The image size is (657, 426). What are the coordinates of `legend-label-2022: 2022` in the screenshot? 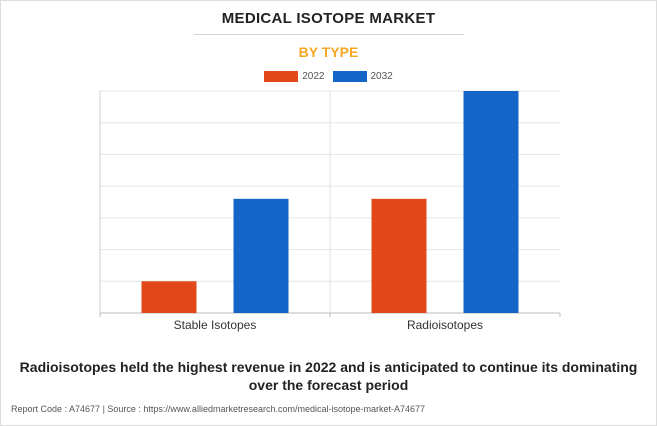 It's located at (313, 76).